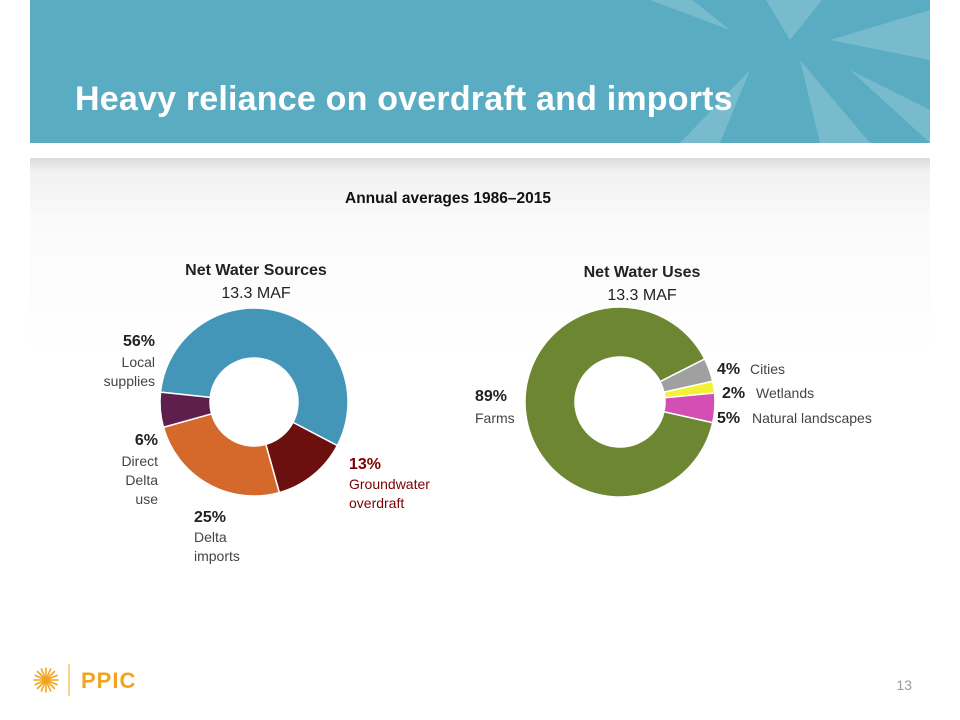 Image resolution: width=960 pixels, height=720 pixels. I want to click on slide-title: Heavy reliance on overdraft and imports, so click(404, 99).